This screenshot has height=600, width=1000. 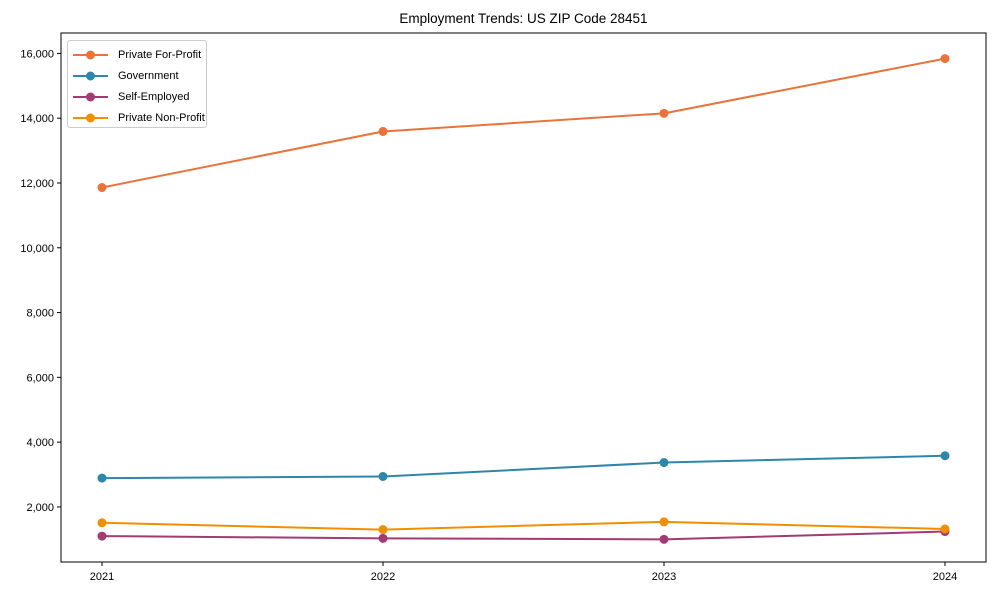 I want to click on legend-label: Private Non-Profit, so click(x=161, y=117).